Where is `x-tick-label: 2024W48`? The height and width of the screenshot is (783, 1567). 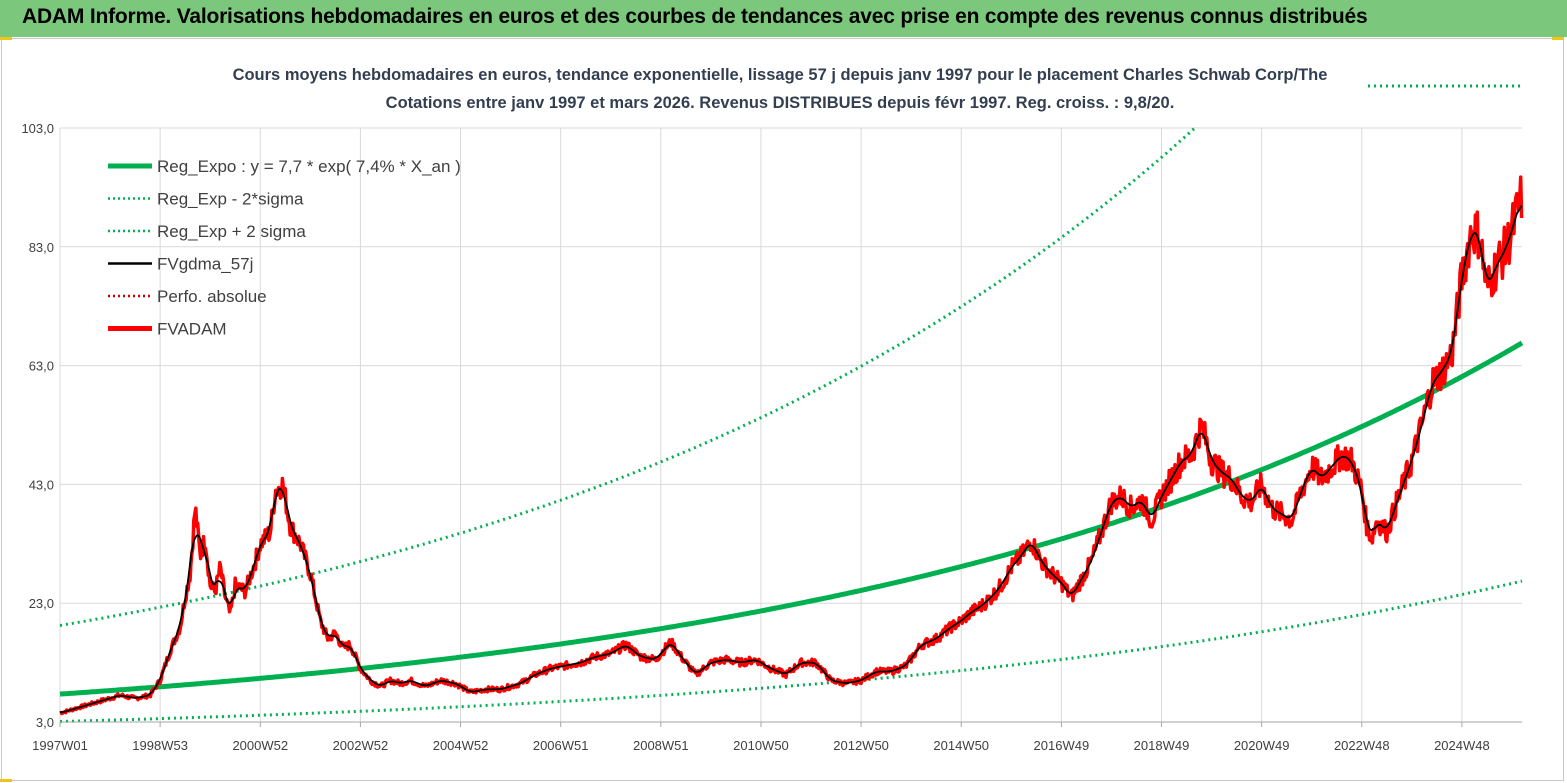
x-tick-label: 2024W48 is located at coordinates (1462, 745).